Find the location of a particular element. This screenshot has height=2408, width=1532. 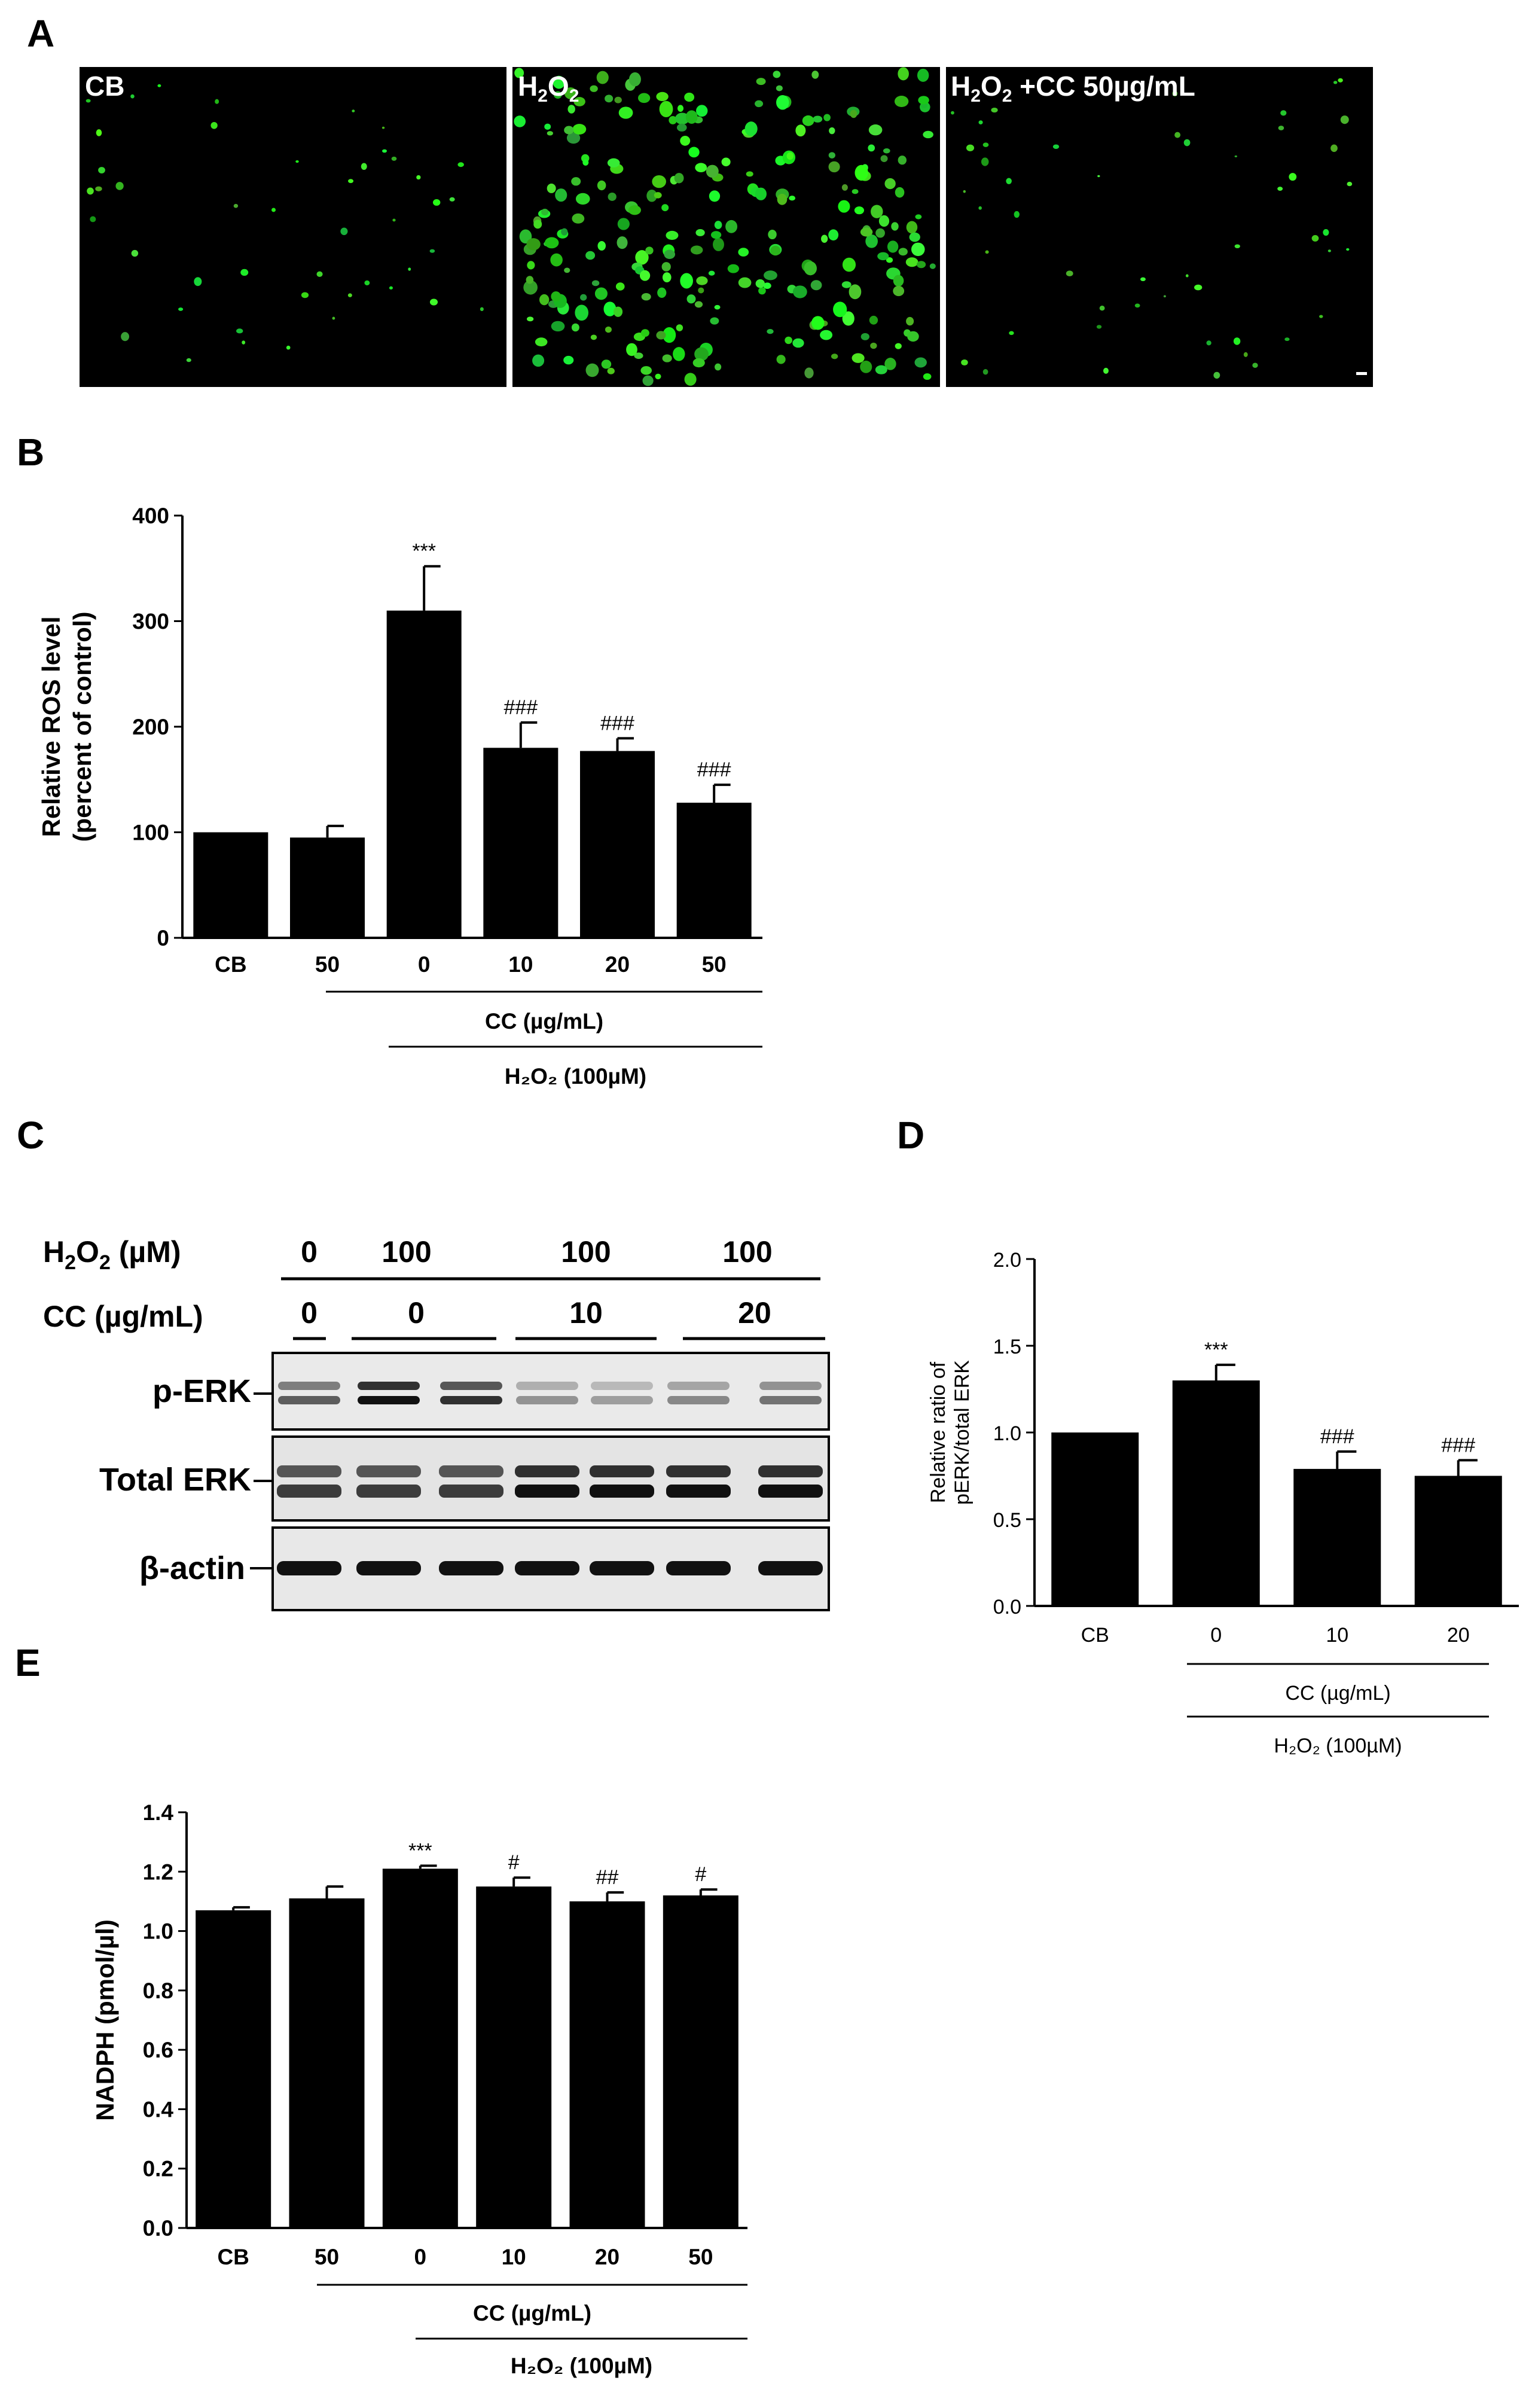

wb-h2o2-value: 100 is located at coordinates (406, 1252).